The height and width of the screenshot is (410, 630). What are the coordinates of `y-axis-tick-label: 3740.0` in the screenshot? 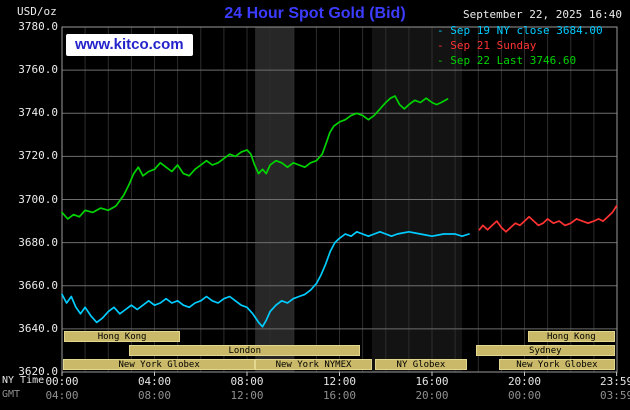 It's located at (38, 113).